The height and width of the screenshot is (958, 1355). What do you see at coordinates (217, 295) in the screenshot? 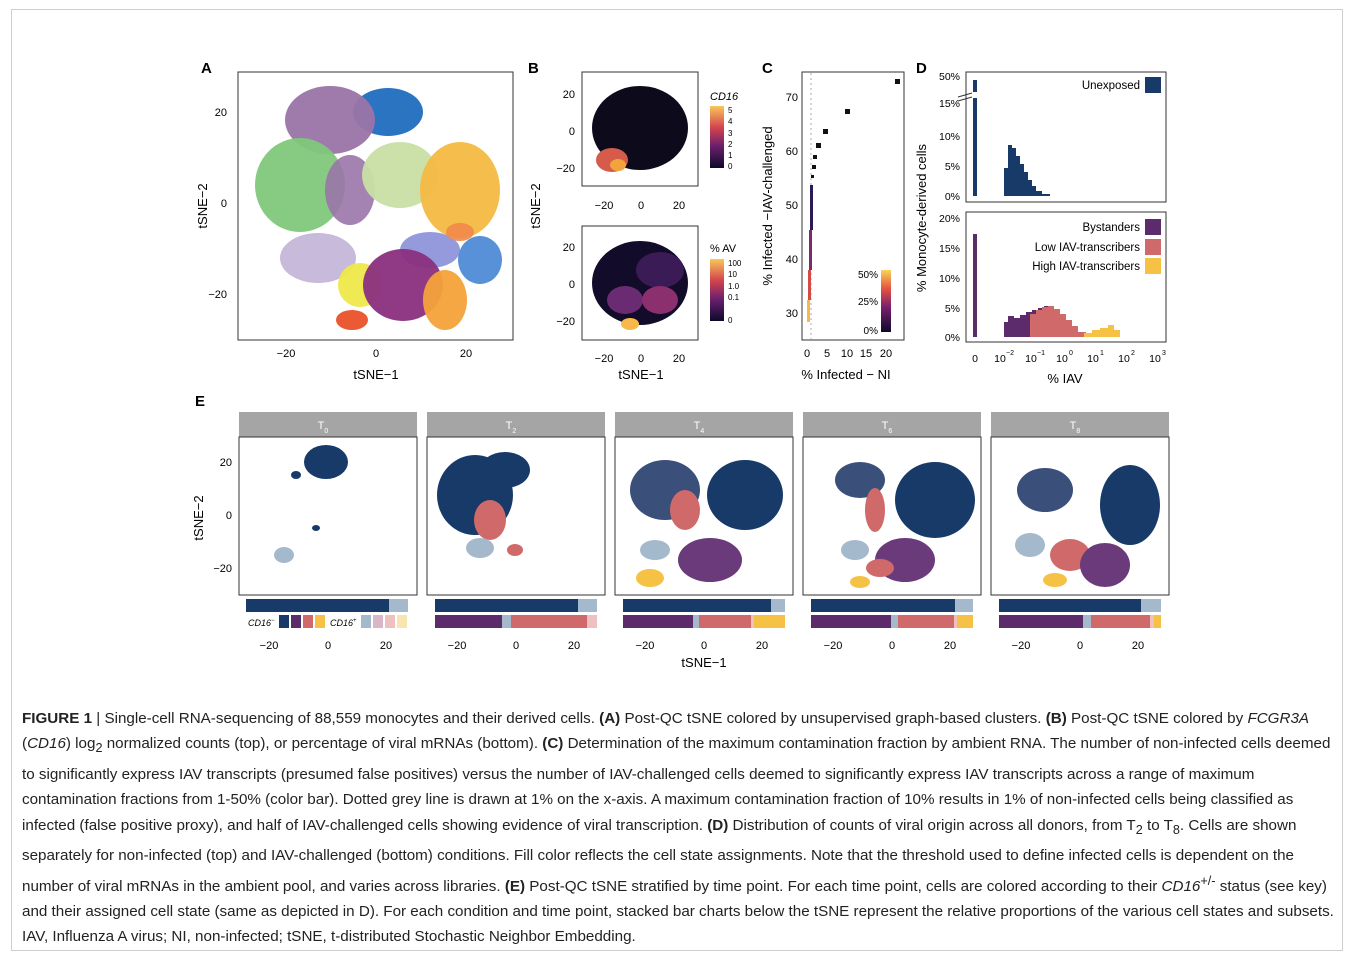
I see `panel-a-ytick: −20` at bounding box center [217, 295].